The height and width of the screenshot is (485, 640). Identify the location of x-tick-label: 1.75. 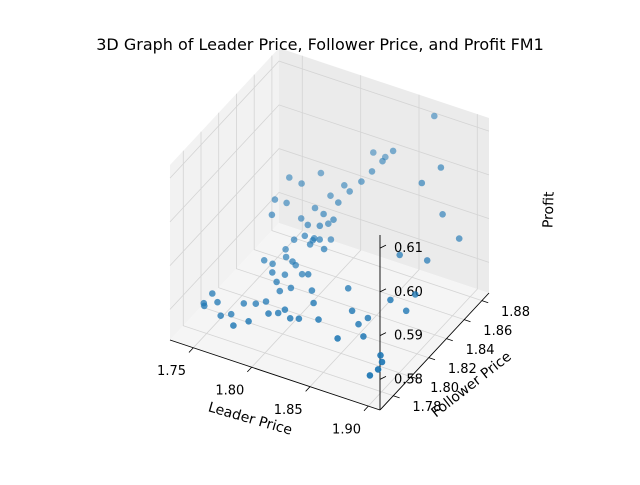
(171, 371).